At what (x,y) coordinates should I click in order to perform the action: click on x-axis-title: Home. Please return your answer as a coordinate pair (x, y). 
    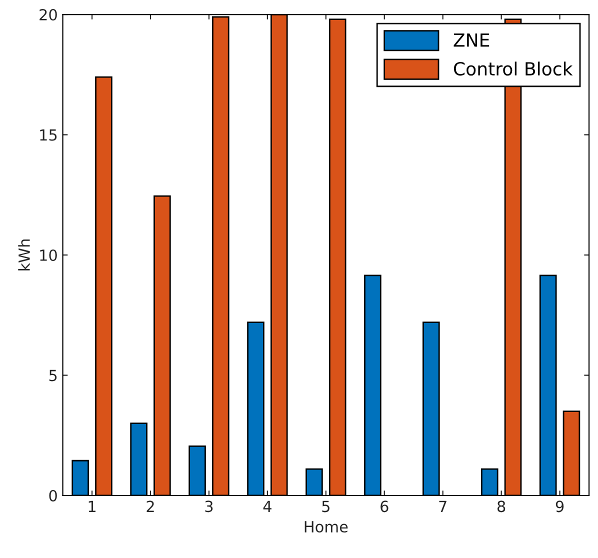
    Looking at the image, I should click on (326, 527).